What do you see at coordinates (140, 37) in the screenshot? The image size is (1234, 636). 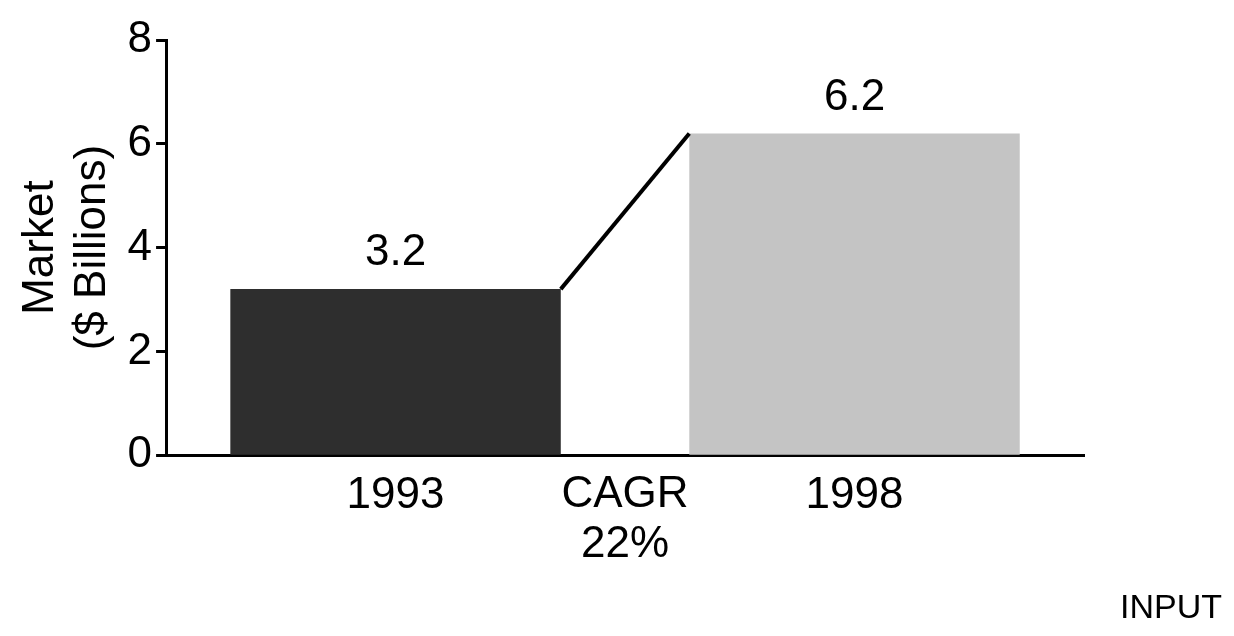 I see `y-tick-label: 8` at bounding box center [140, 37].